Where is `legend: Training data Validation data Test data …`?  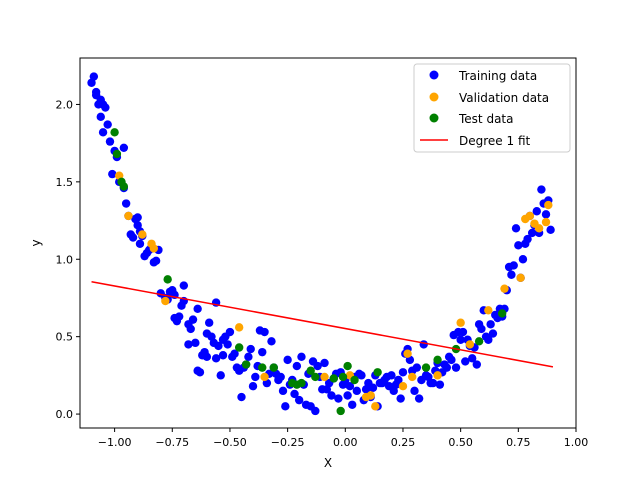
legend: Training data Validation data Test data … is located at coordinates (492, 108).